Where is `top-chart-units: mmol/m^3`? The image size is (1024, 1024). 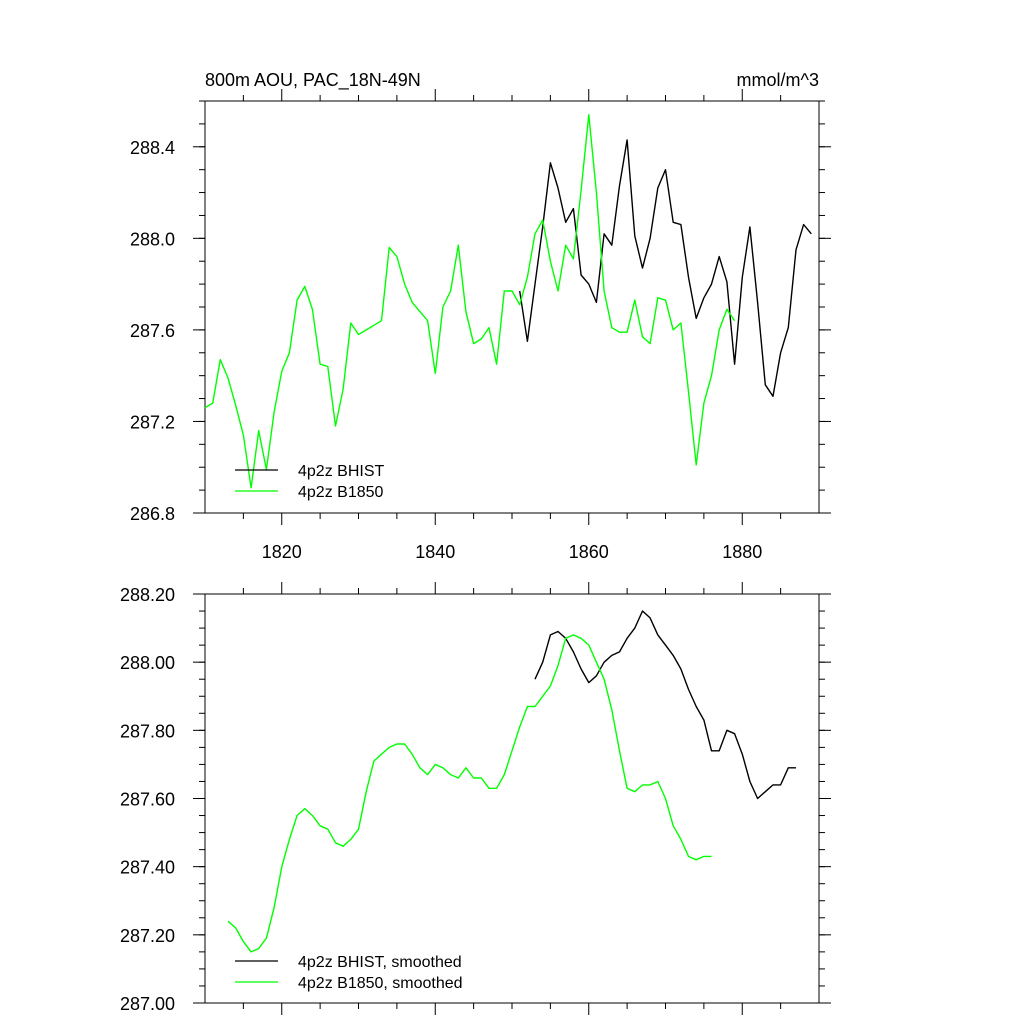
top-chart-units: mmol/m^3 is located at coordinates (778, 80).